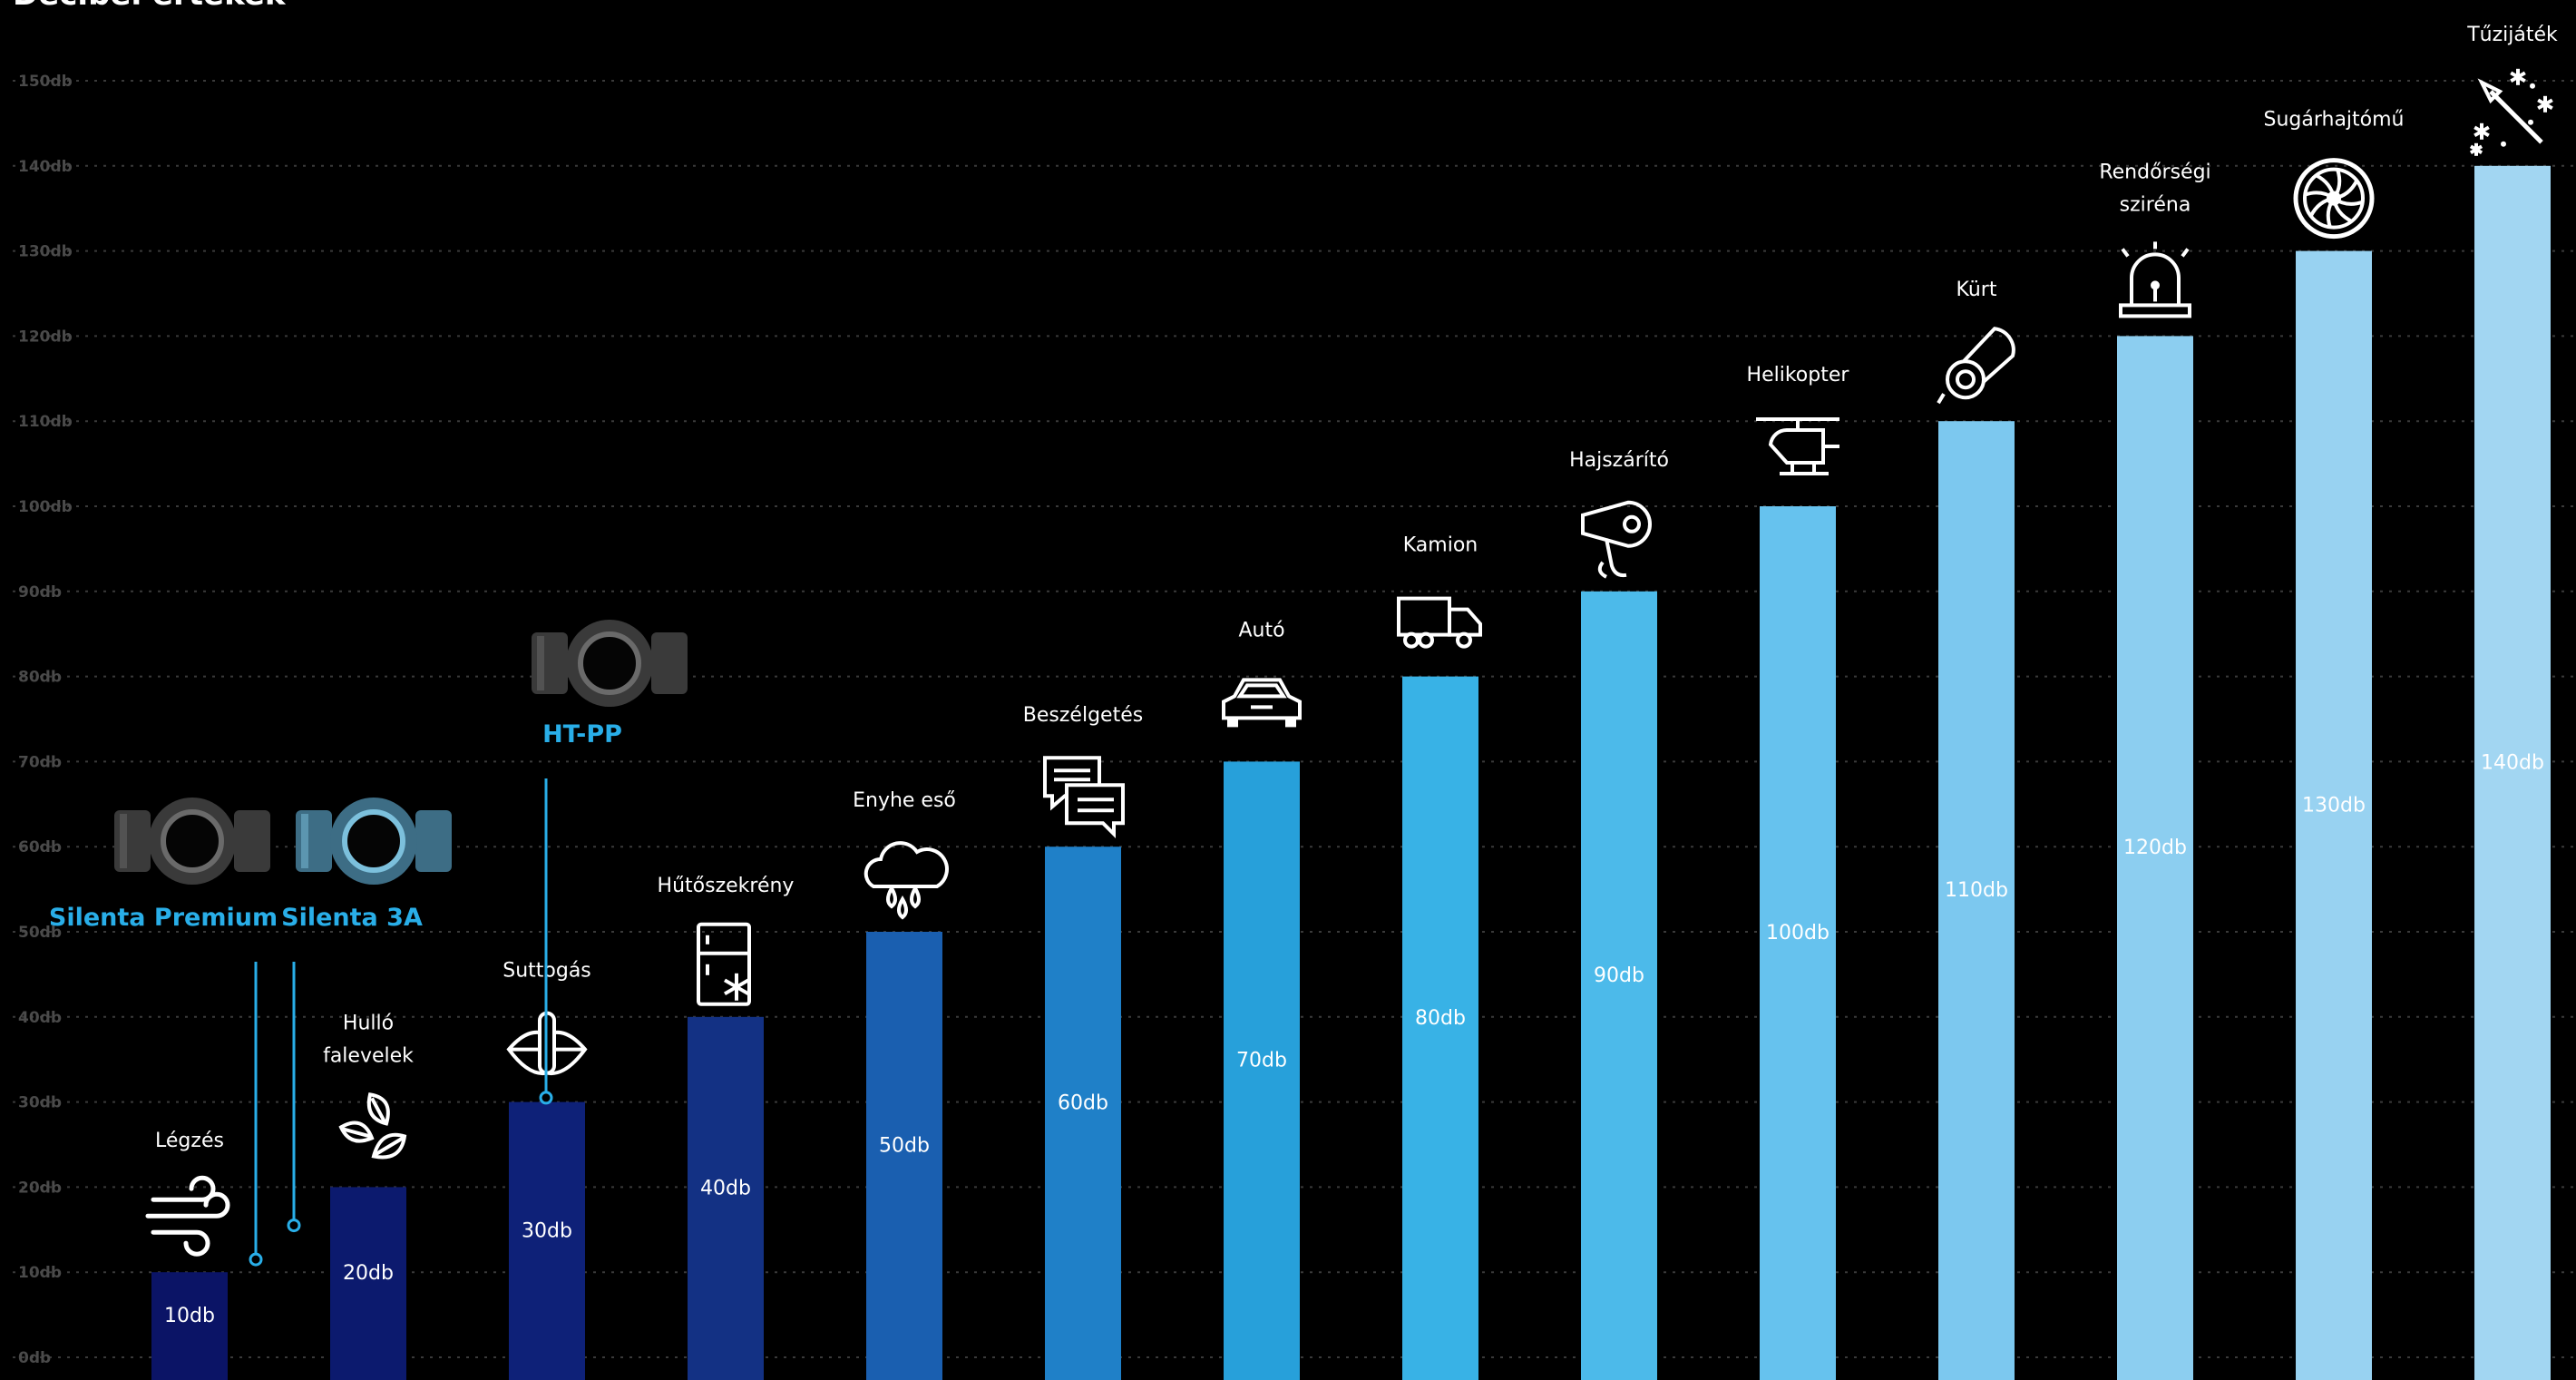  Describe the element at coordinates (45, 422) in the screenshot. I see `y-tick-label: 110db` at that location.